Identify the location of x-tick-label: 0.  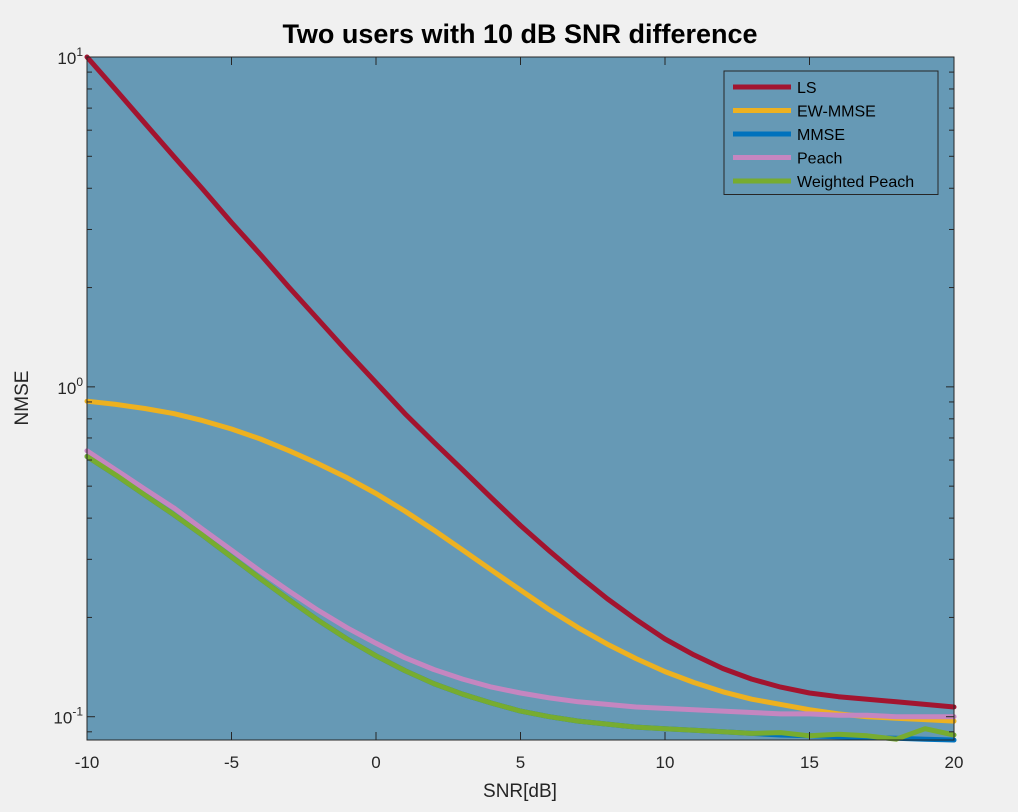
(375, 762).